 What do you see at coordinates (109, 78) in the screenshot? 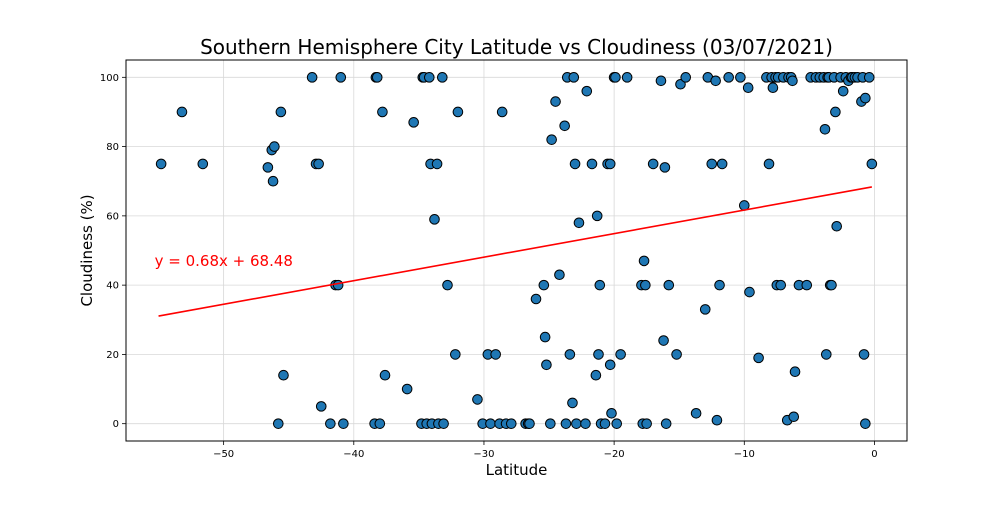
I see `y-tick-label: 100` at bounding box center [109, 78].